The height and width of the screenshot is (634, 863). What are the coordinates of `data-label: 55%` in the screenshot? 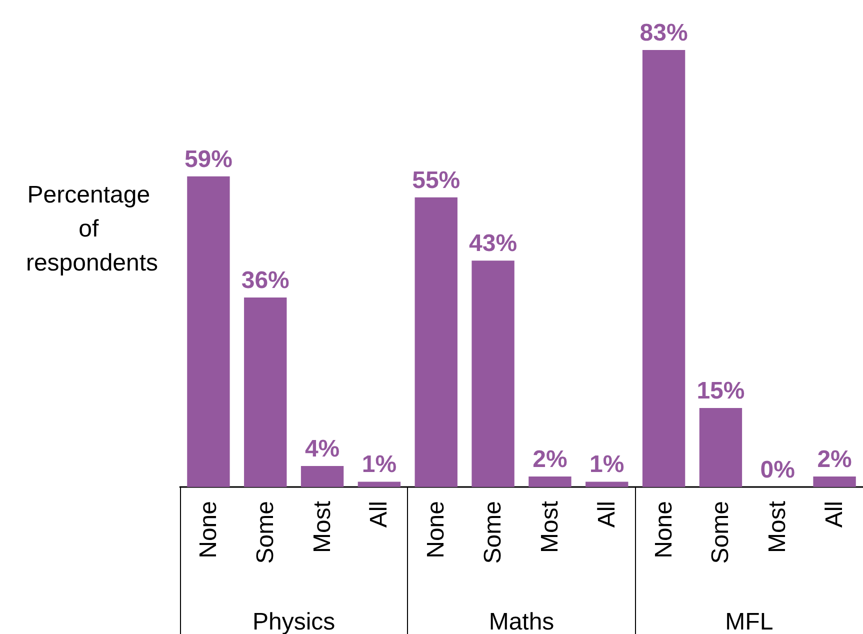 It's located at (436, 180).